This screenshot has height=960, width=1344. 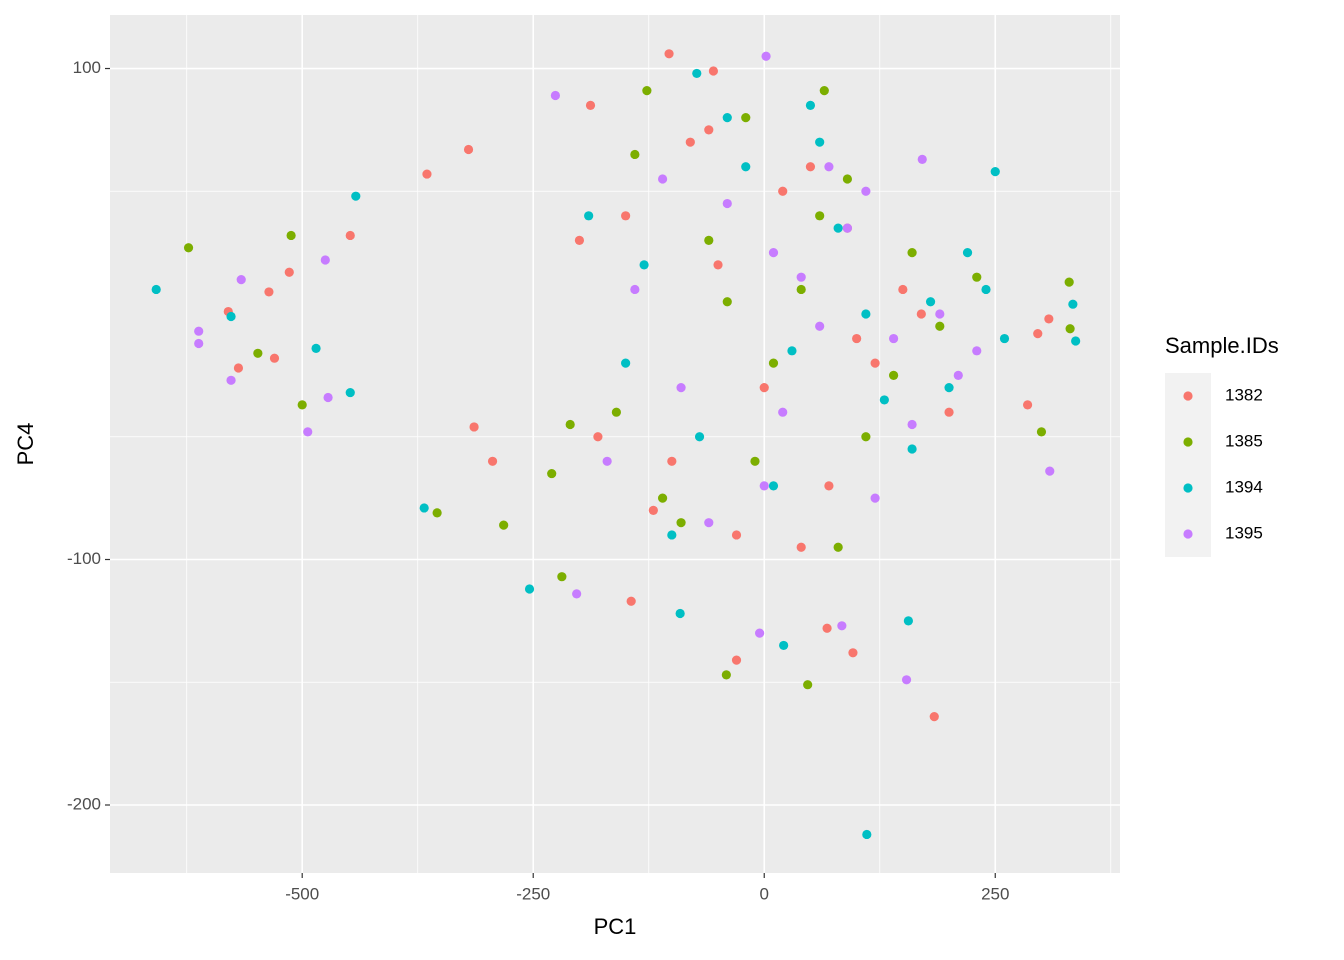 What do you see at coordinates (1222, 345) in the screenshot?
I see `legend-title: Sample.IDs` at bounding box center [1222, 345].